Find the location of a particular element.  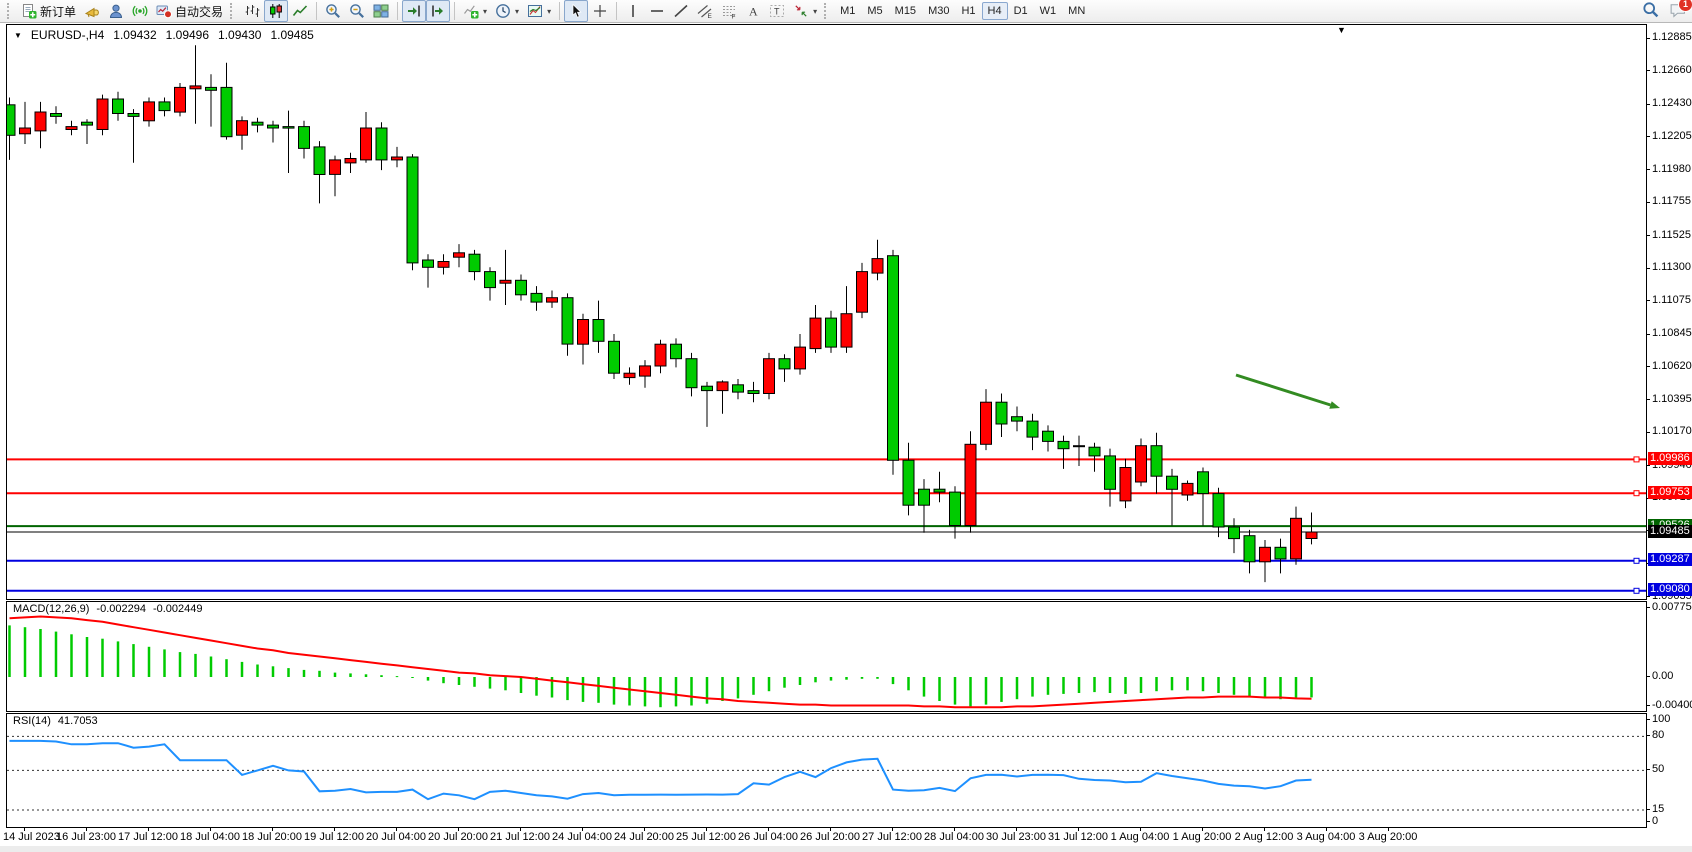

new-order-button: 新订单 is located at coordinates (48, 11).